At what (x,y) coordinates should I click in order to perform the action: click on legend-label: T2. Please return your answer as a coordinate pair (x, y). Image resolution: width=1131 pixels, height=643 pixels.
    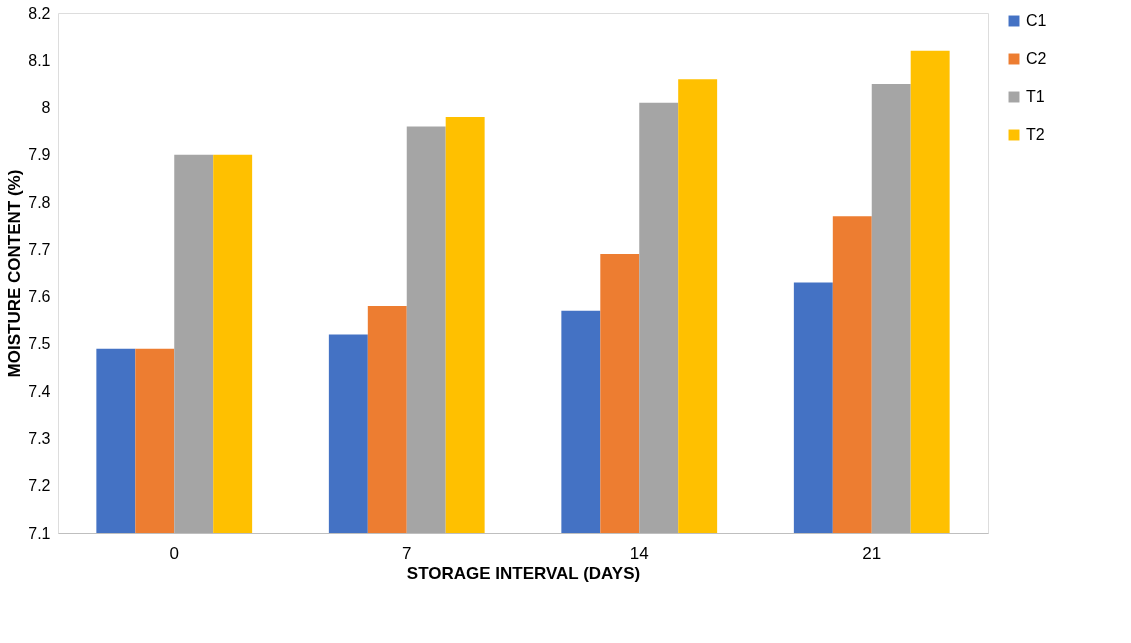
    Looking at the image, I should click on (1035, 134).